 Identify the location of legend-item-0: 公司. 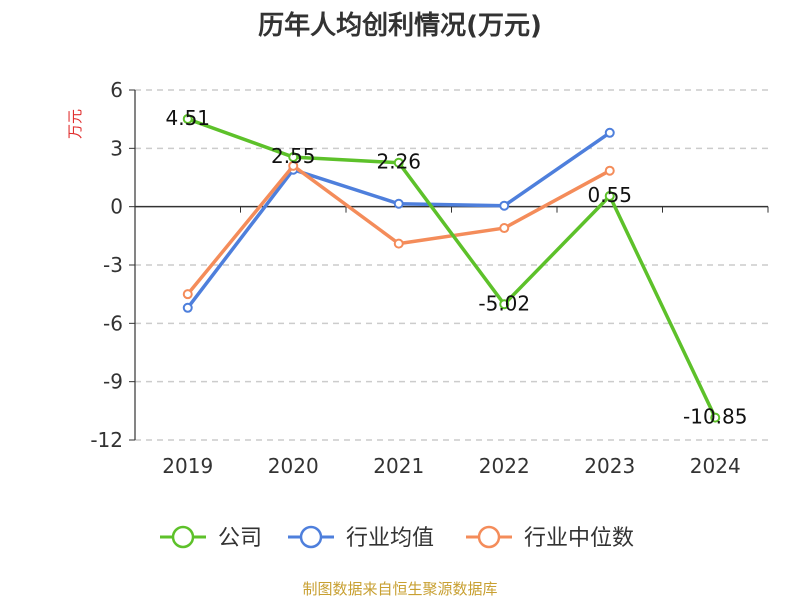
(211, 538).